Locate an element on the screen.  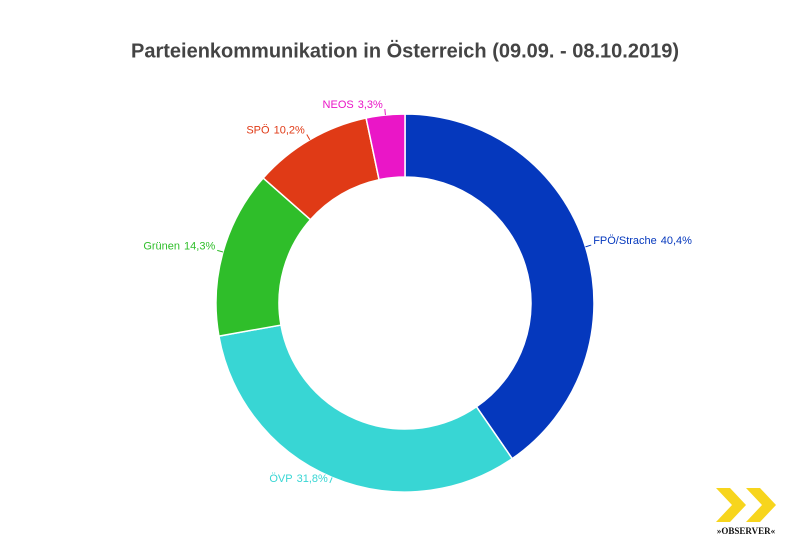
label-name: ÖVP is located at coordinates (280, 479).